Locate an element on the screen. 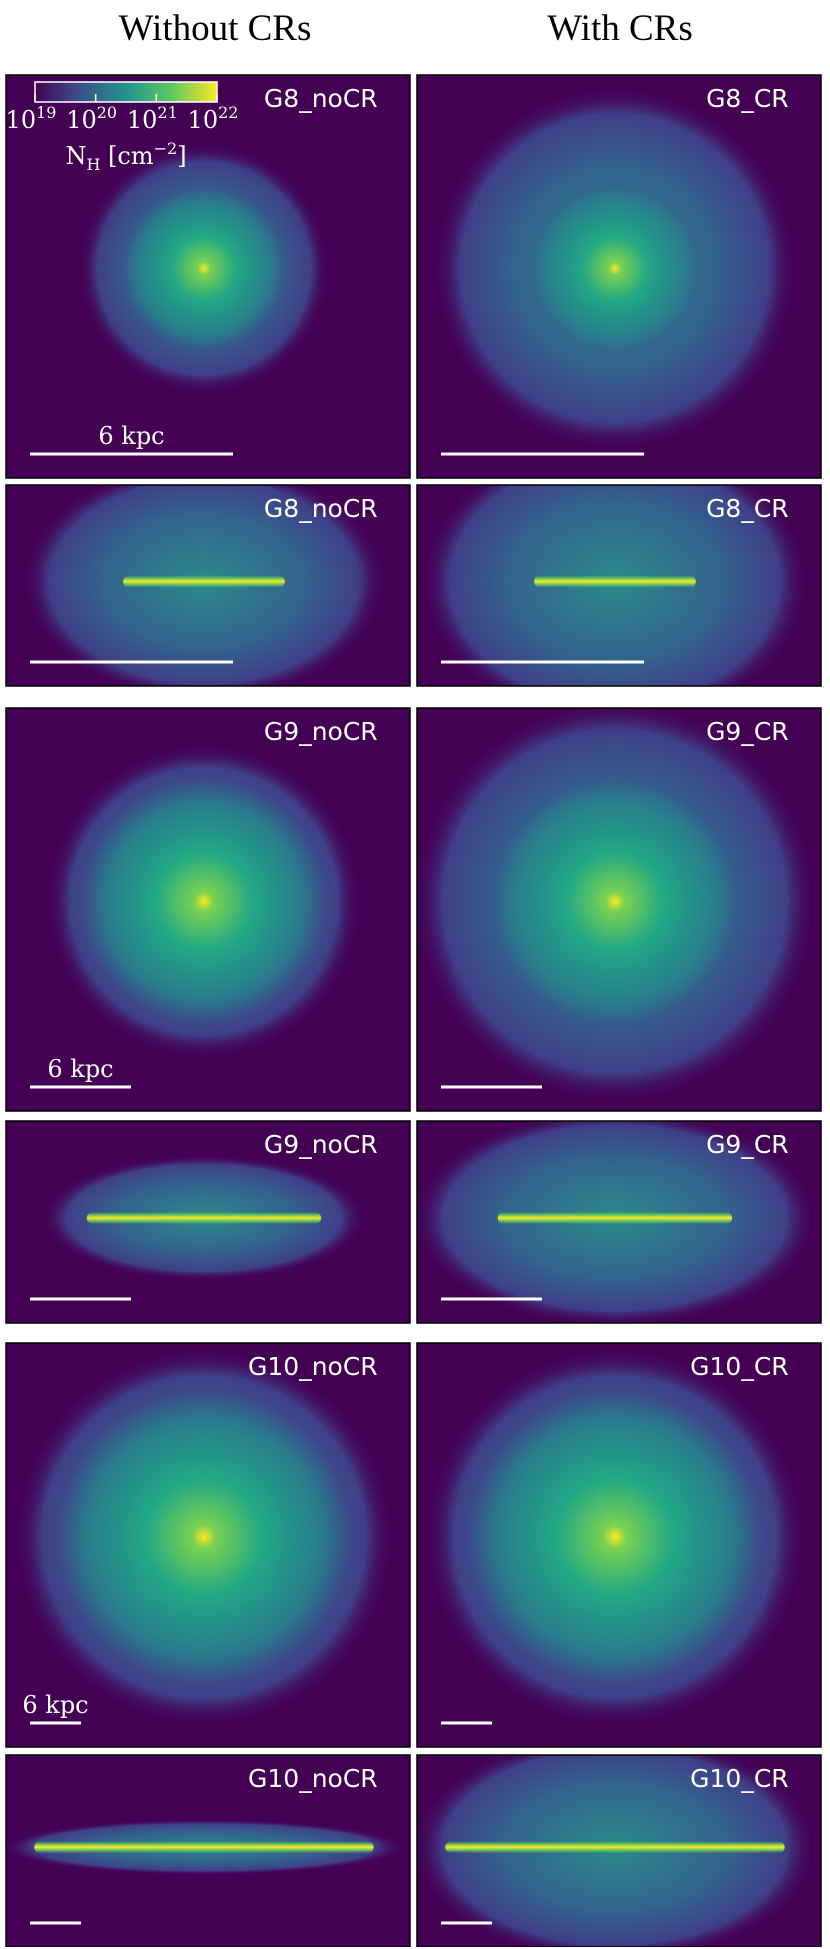 This screenshot has height=1949, width=830. label-subscript: H is located at coordinates (93, 164).